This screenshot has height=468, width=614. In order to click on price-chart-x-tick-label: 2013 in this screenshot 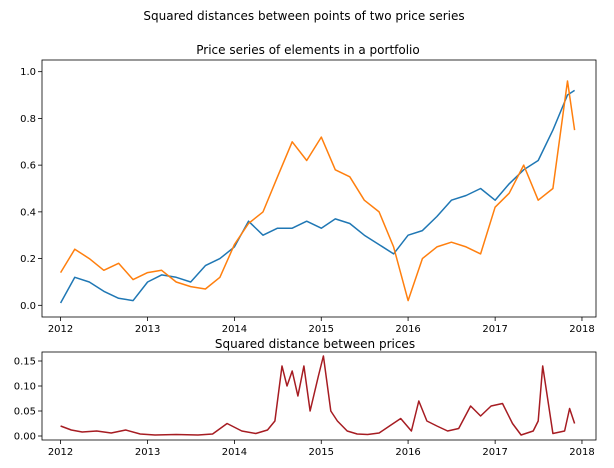, I will do `click(147, 329)`.